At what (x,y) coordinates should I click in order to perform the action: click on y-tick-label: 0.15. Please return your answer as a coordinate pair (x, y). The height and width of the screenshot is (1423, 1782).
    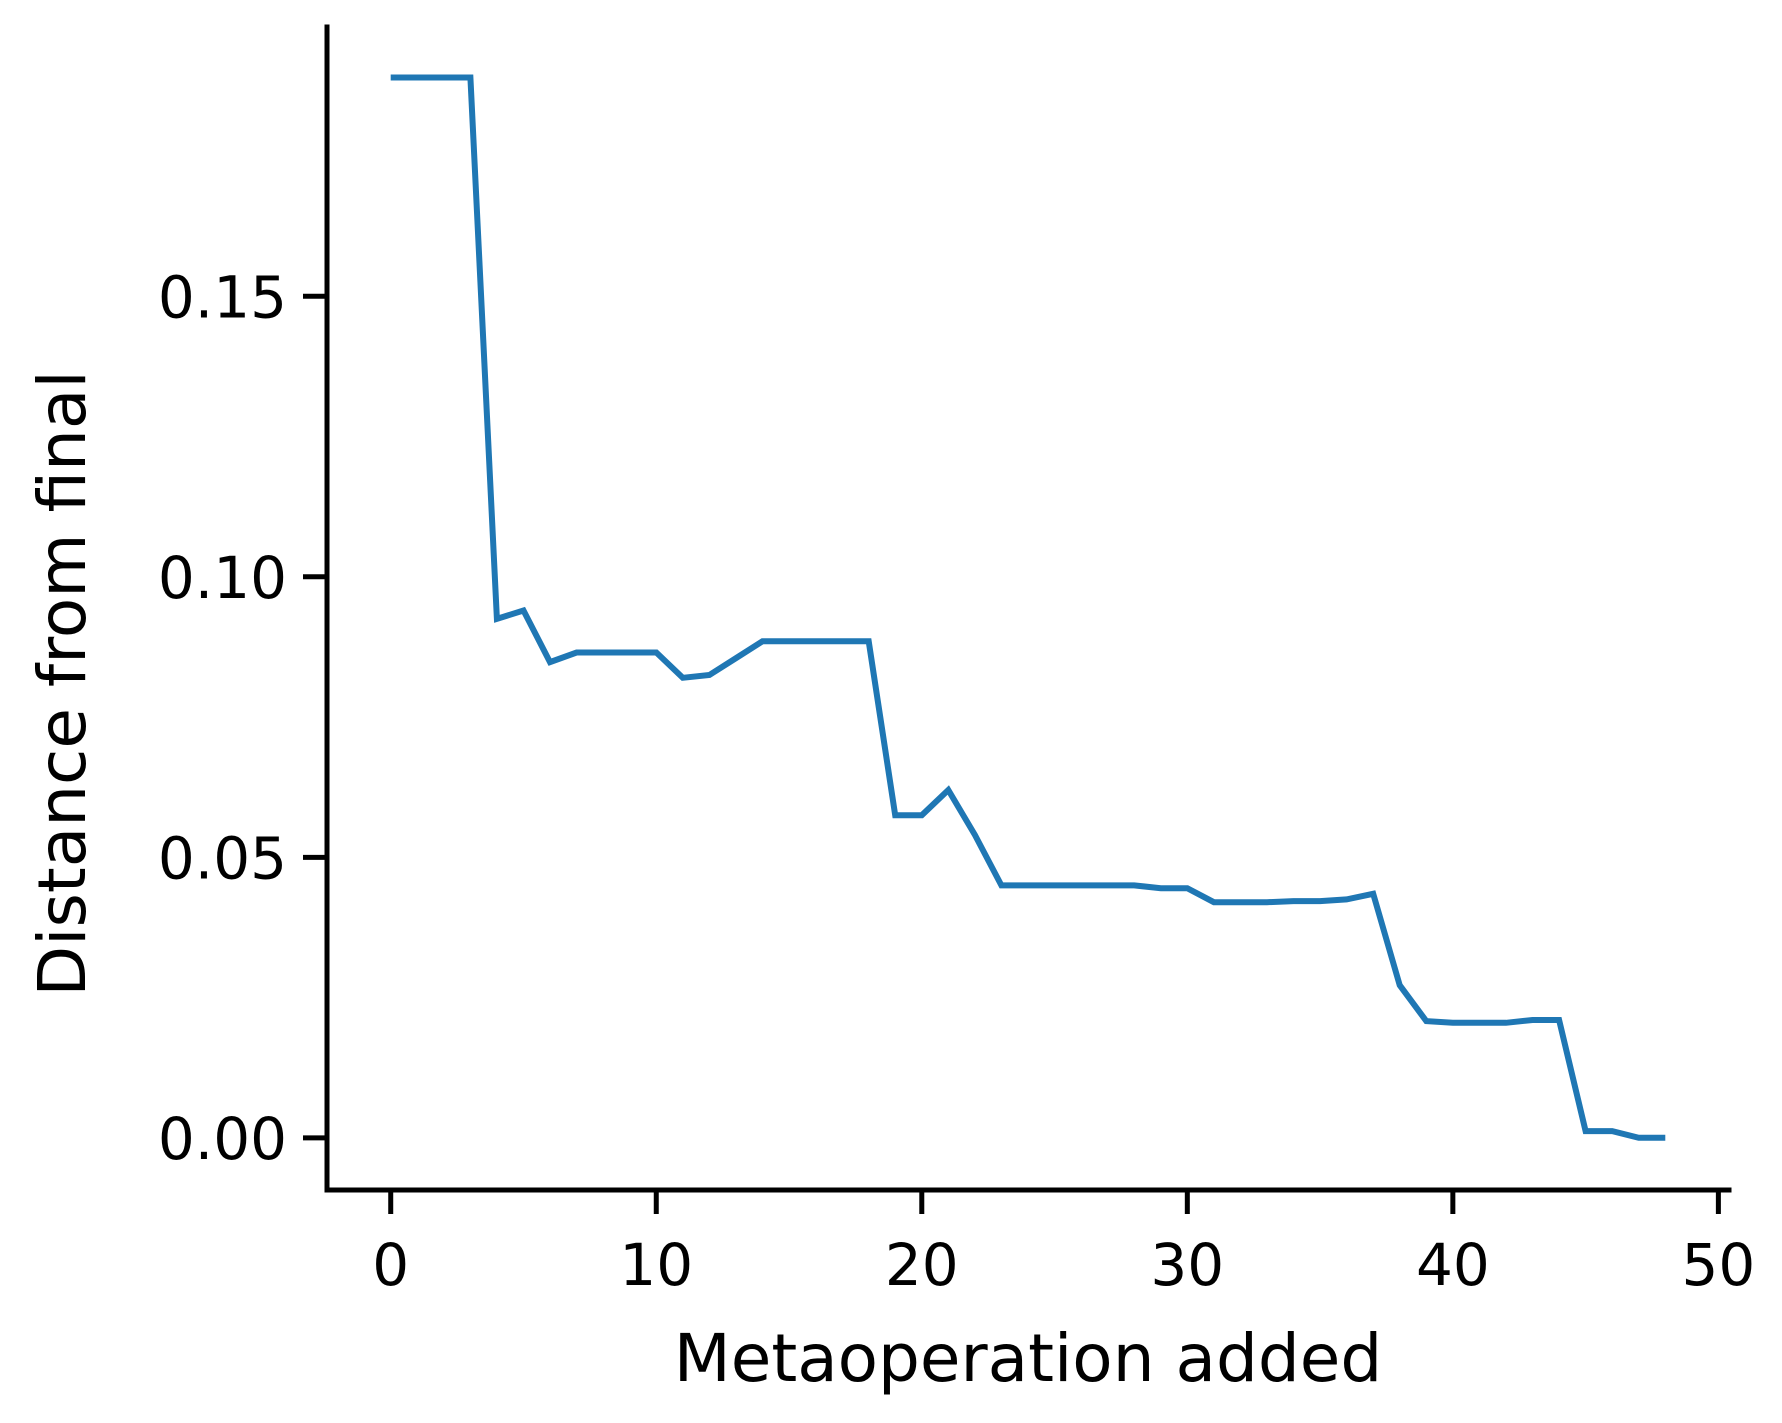
    Looking at the image, I should click on (222, 297).